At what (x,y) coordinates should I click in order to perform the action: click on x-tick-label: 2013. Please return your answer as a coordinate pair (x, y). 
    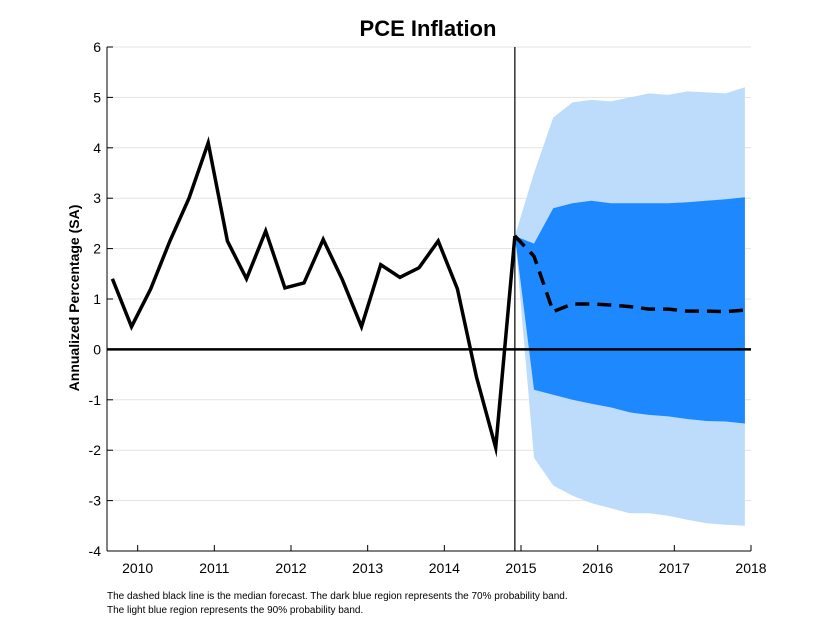
    Looking at the image, I should click on (367, 568).